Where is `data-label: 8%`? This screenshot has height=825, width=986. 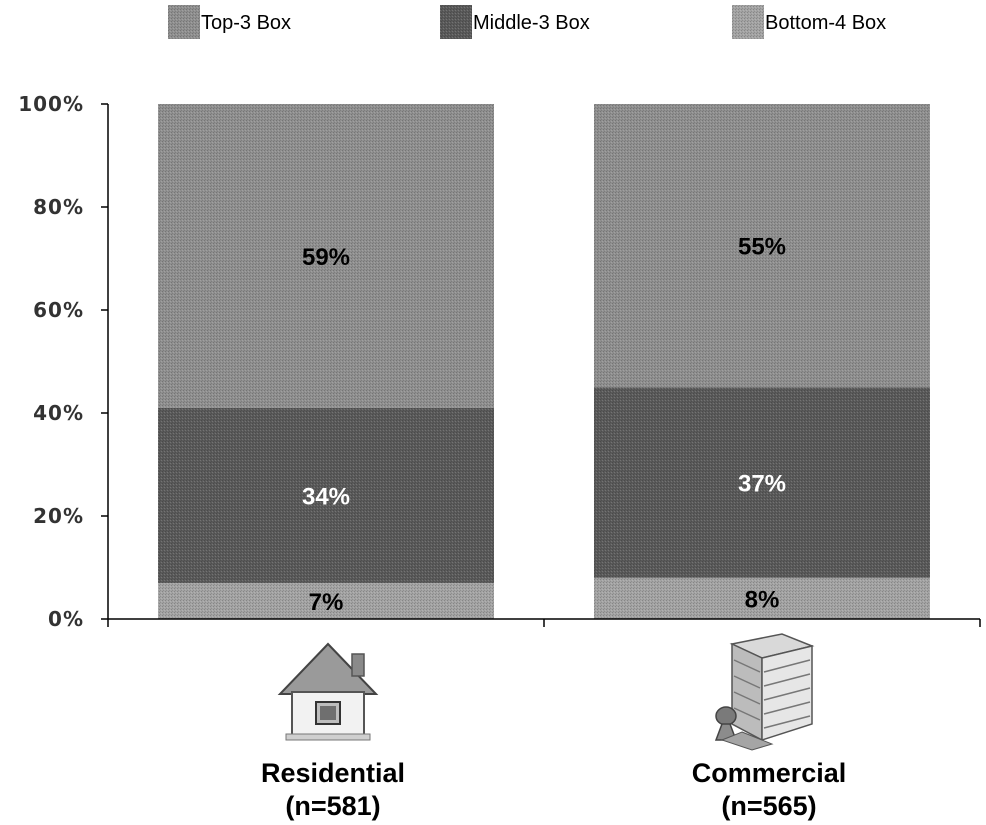 data-label: 8% is located at coordinates (762, 599).